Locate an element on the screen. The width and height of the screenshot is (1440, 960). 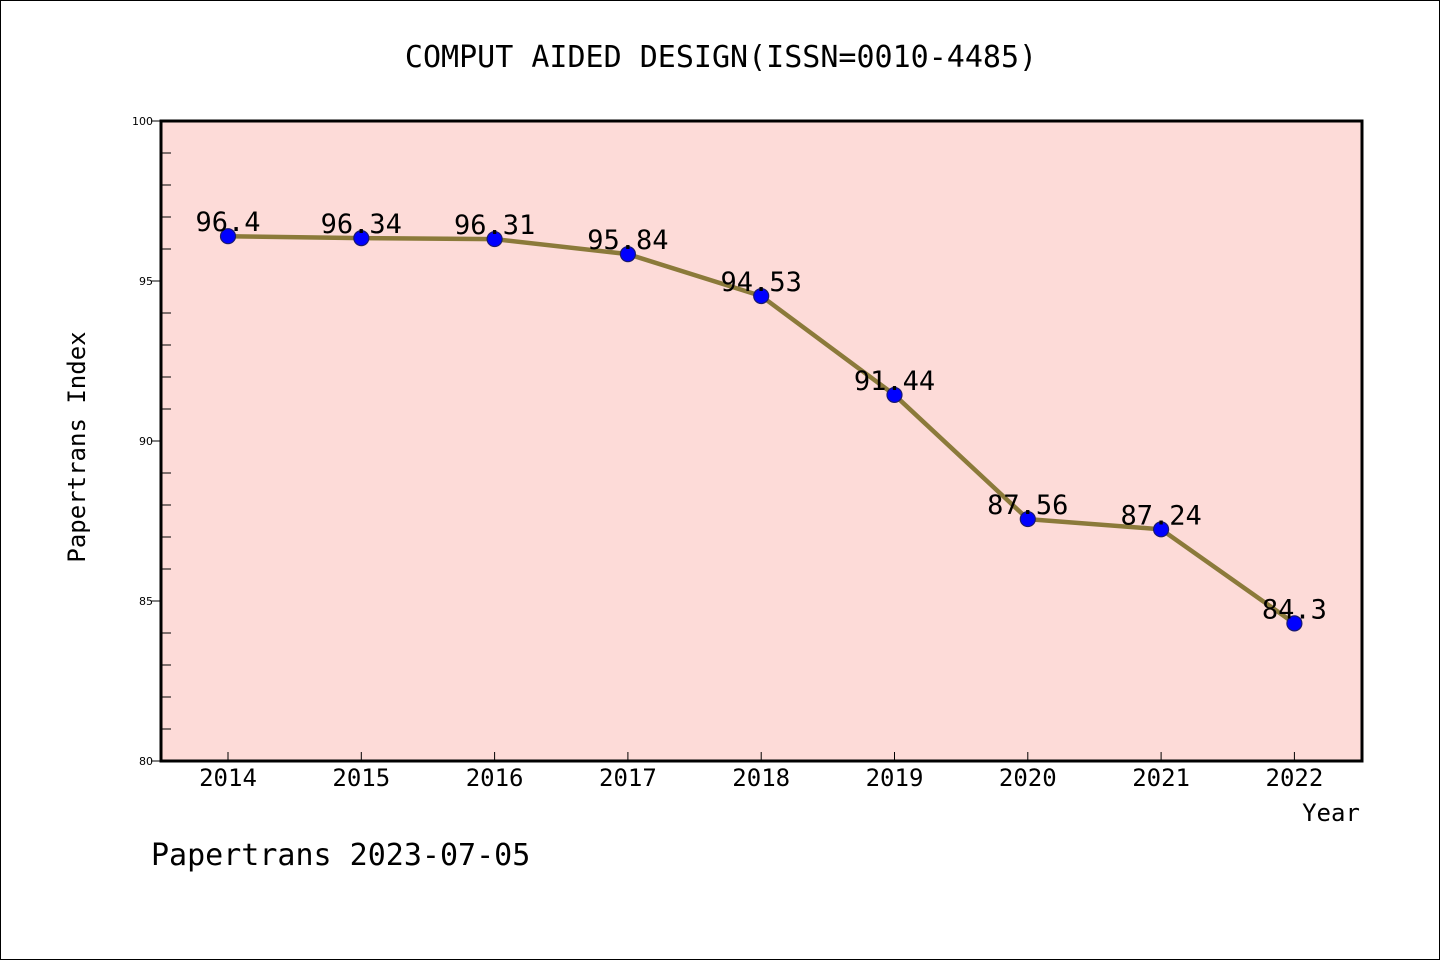
data-label: 96.4 is located at coordinates (227, 222).